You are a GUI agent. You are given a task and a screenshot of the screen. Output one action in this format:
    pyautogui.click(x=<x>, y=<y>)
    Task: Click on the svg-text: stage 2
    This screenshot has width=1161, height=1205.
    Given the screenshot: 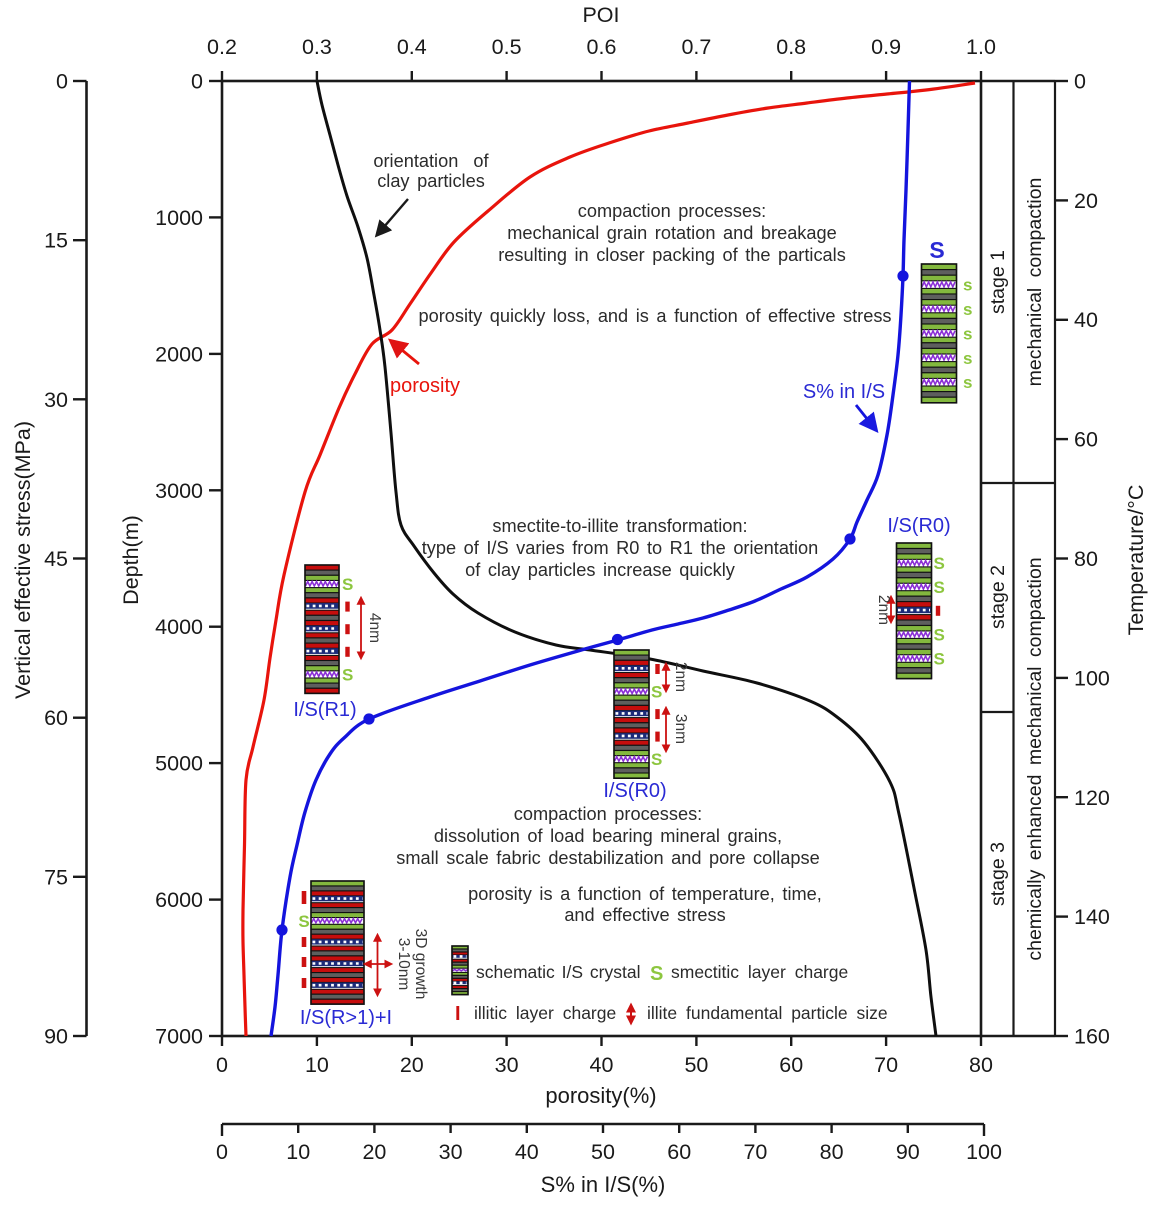 What is the action you would take?
    pyautogui.click(x=998, y=597)
    